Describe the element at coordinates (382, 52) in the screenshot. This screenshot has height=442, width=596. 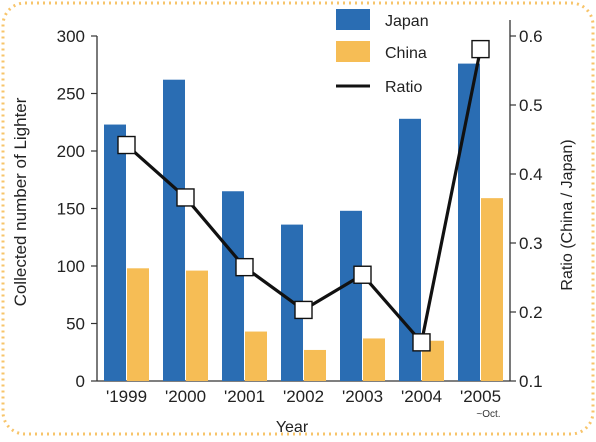
I see `legend: Japan China Ratio` at that location.